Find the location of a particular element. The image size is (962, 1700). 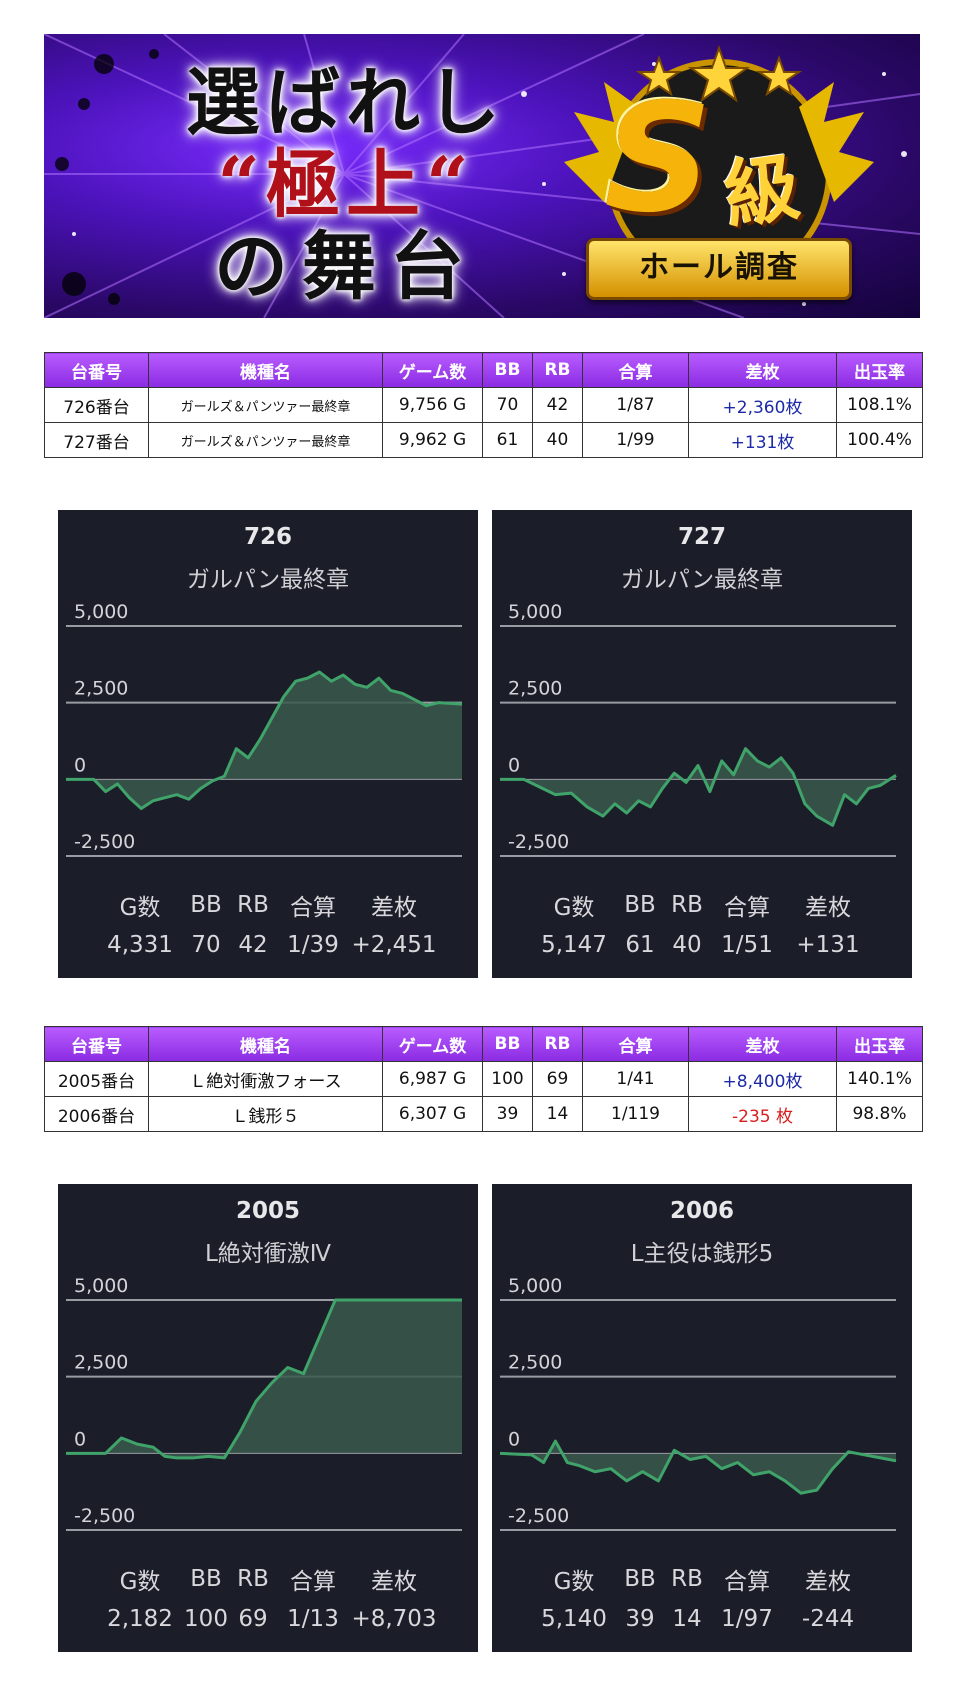

stats-value-row: 4,331 70 42 1/39 +2,451 is located at coordinates (268, 945).